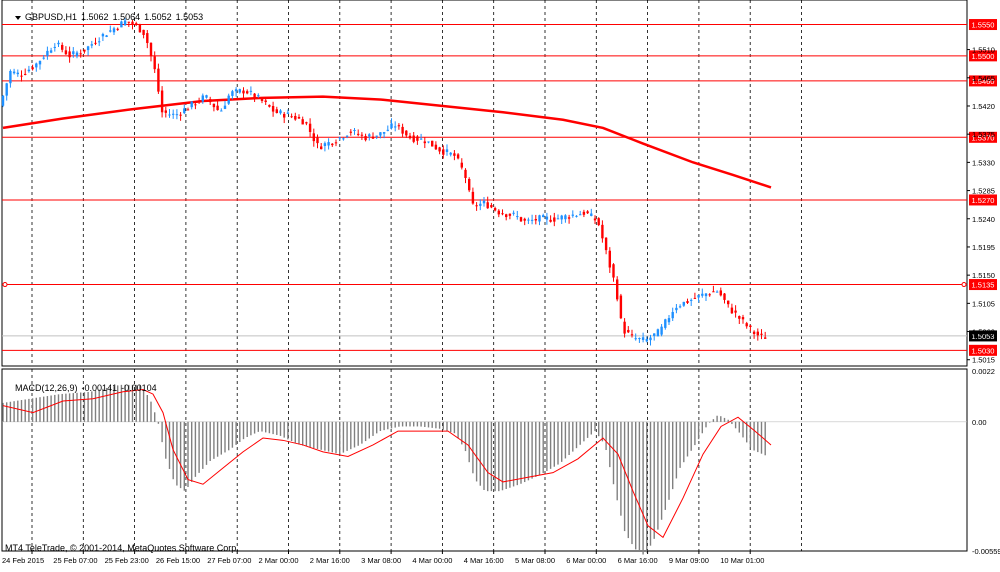 Image resolution: width=1000 pixels, height=572 pixels. I want to click on time-tick-label: 2 Mar 00:00, so click(279, 560).